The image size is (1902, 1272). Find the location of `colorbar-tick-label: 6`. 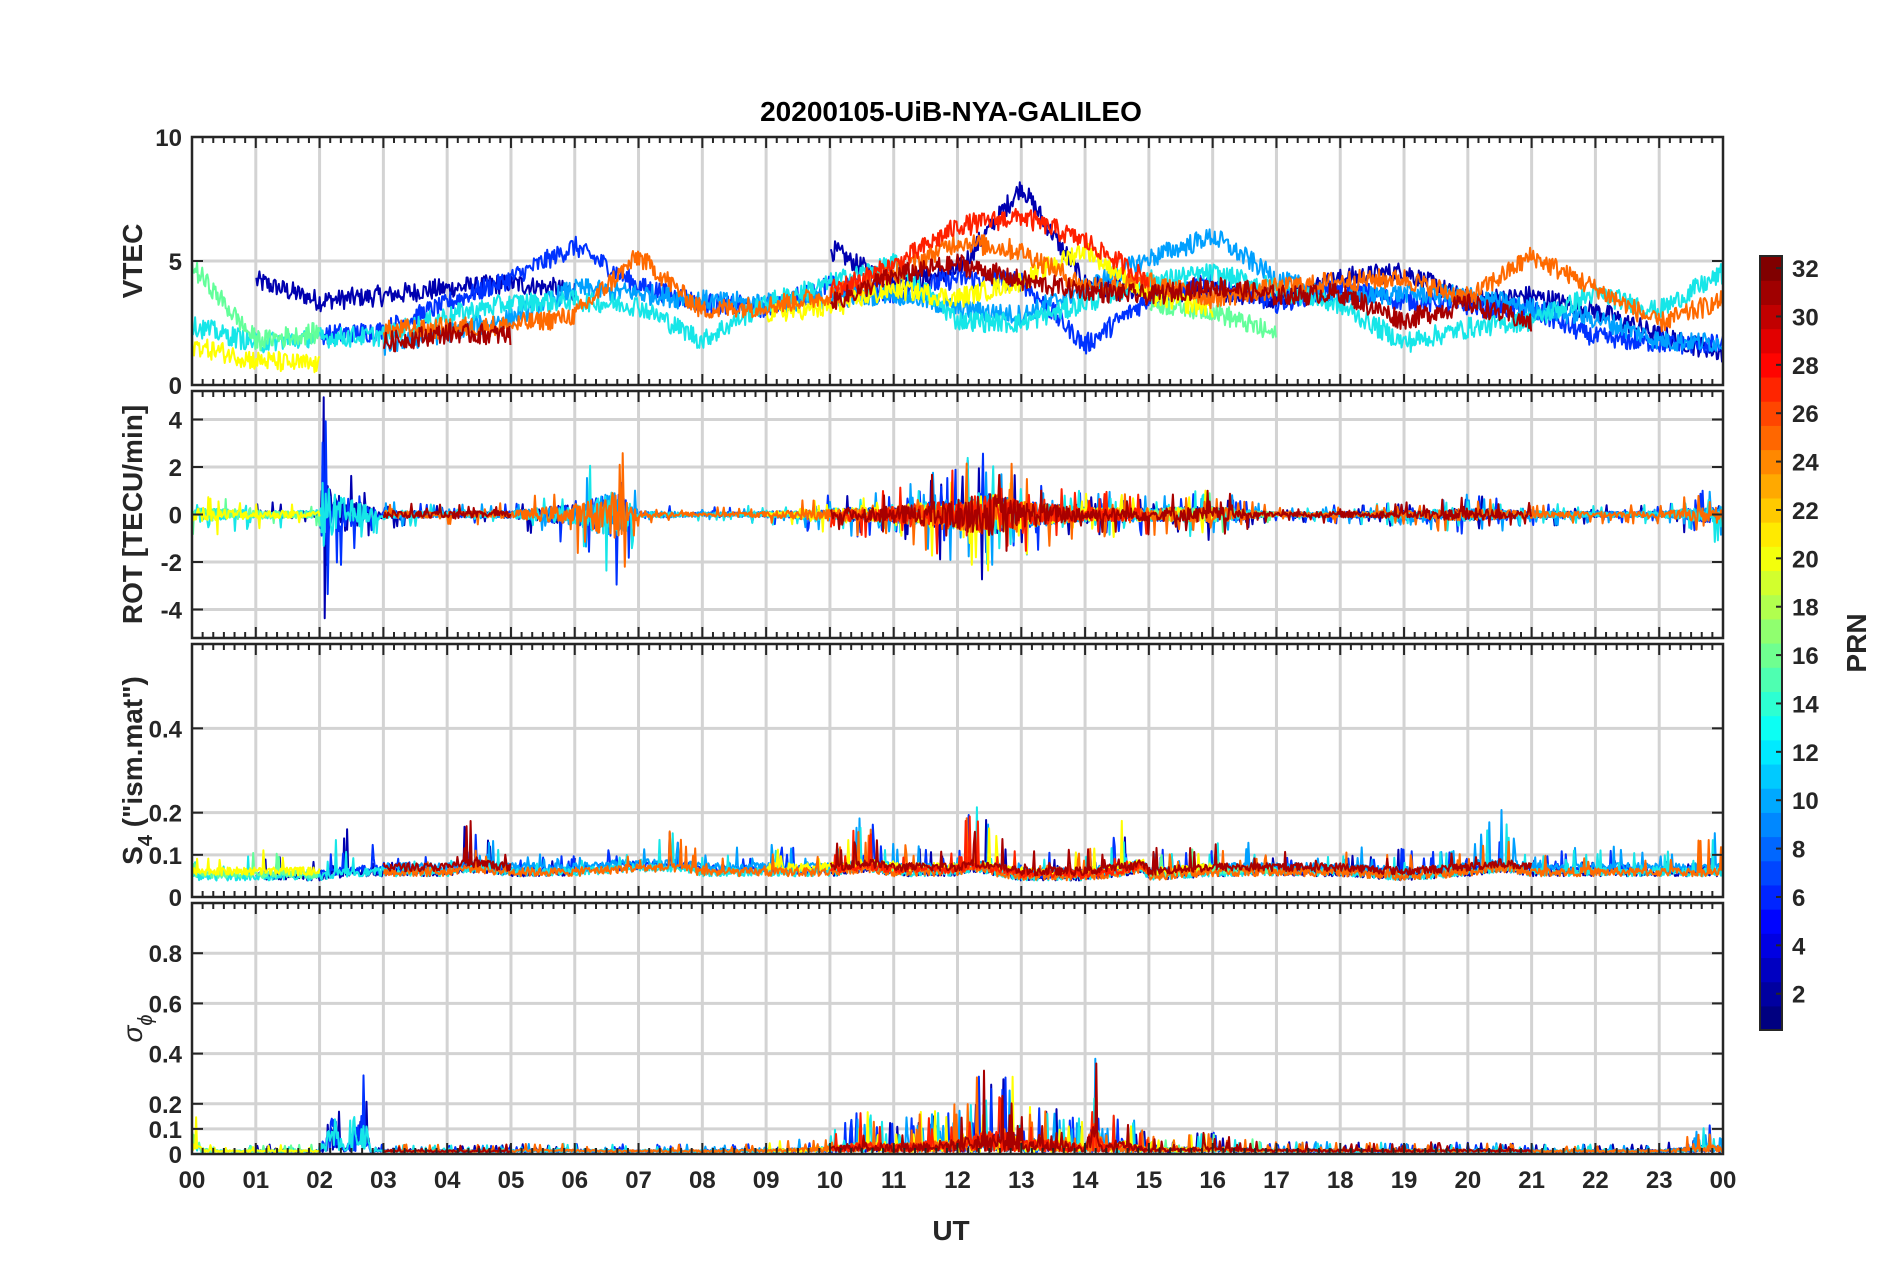

colorbar-tick-label: 6 is located at coordinates (1798, 898).